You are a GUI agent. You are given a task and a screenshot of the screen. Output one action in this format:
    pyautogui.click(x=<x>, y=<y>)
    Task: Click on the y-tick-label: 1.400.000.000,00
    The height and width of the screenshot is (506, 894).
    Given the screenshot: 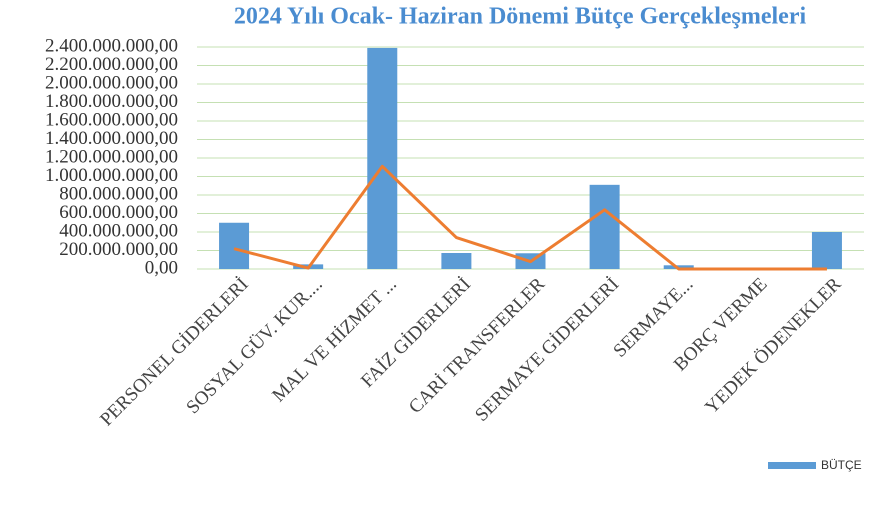 What is the action you would take?
    pyautogui.click(x=111, y=138)
    